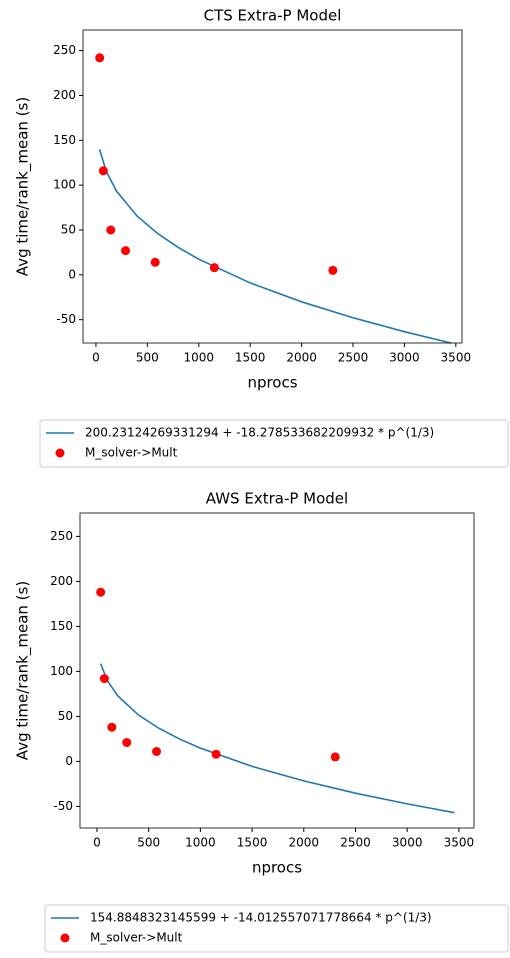 This screenshot has height=958, width=510. What do you see at coordinates (273, 16) in the screenshot?
I see `chart-title: CTS Extra-P Model` at bounding box center [273, 16].